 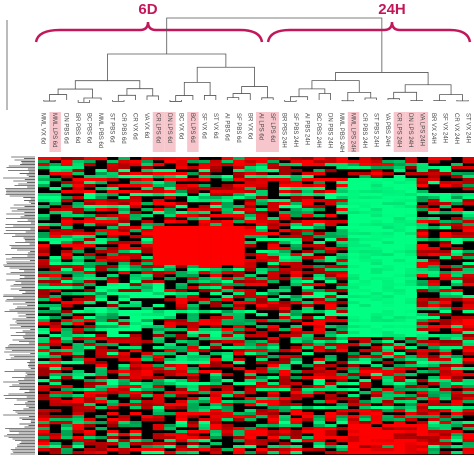 I want to click on sample-label: BC VX 6d, so click(x=180, y=126).